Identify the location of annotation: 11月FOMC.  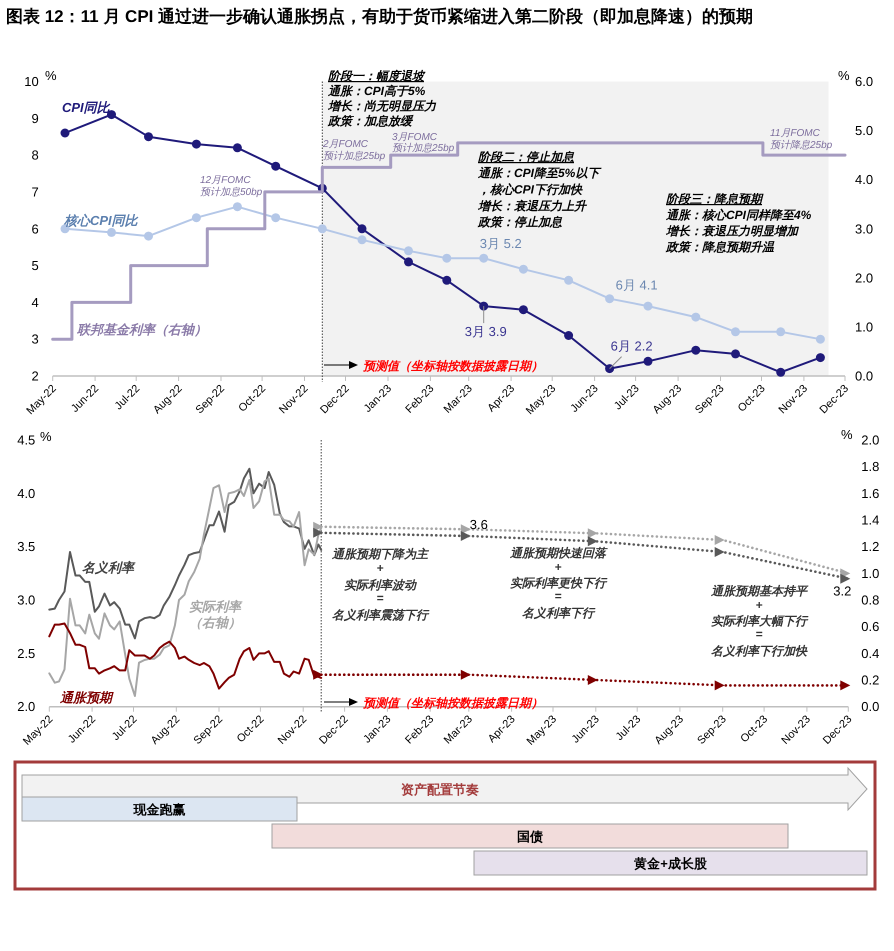
(795, 133).